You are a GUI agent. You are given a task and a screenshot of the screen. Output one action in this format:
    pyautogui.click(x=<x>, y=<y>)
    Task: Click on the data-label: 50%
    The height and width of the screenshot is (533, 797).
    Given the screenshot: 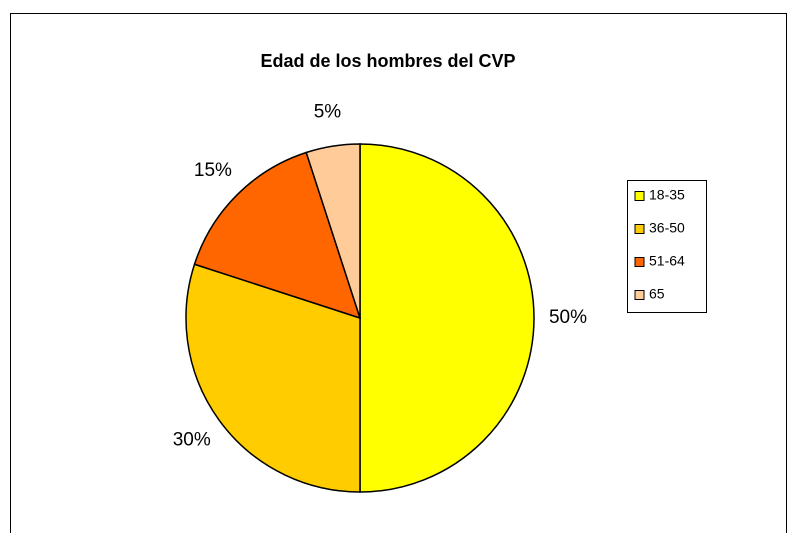 What is the action you would take?
    pyautogui.click(x=568, y=317)
    